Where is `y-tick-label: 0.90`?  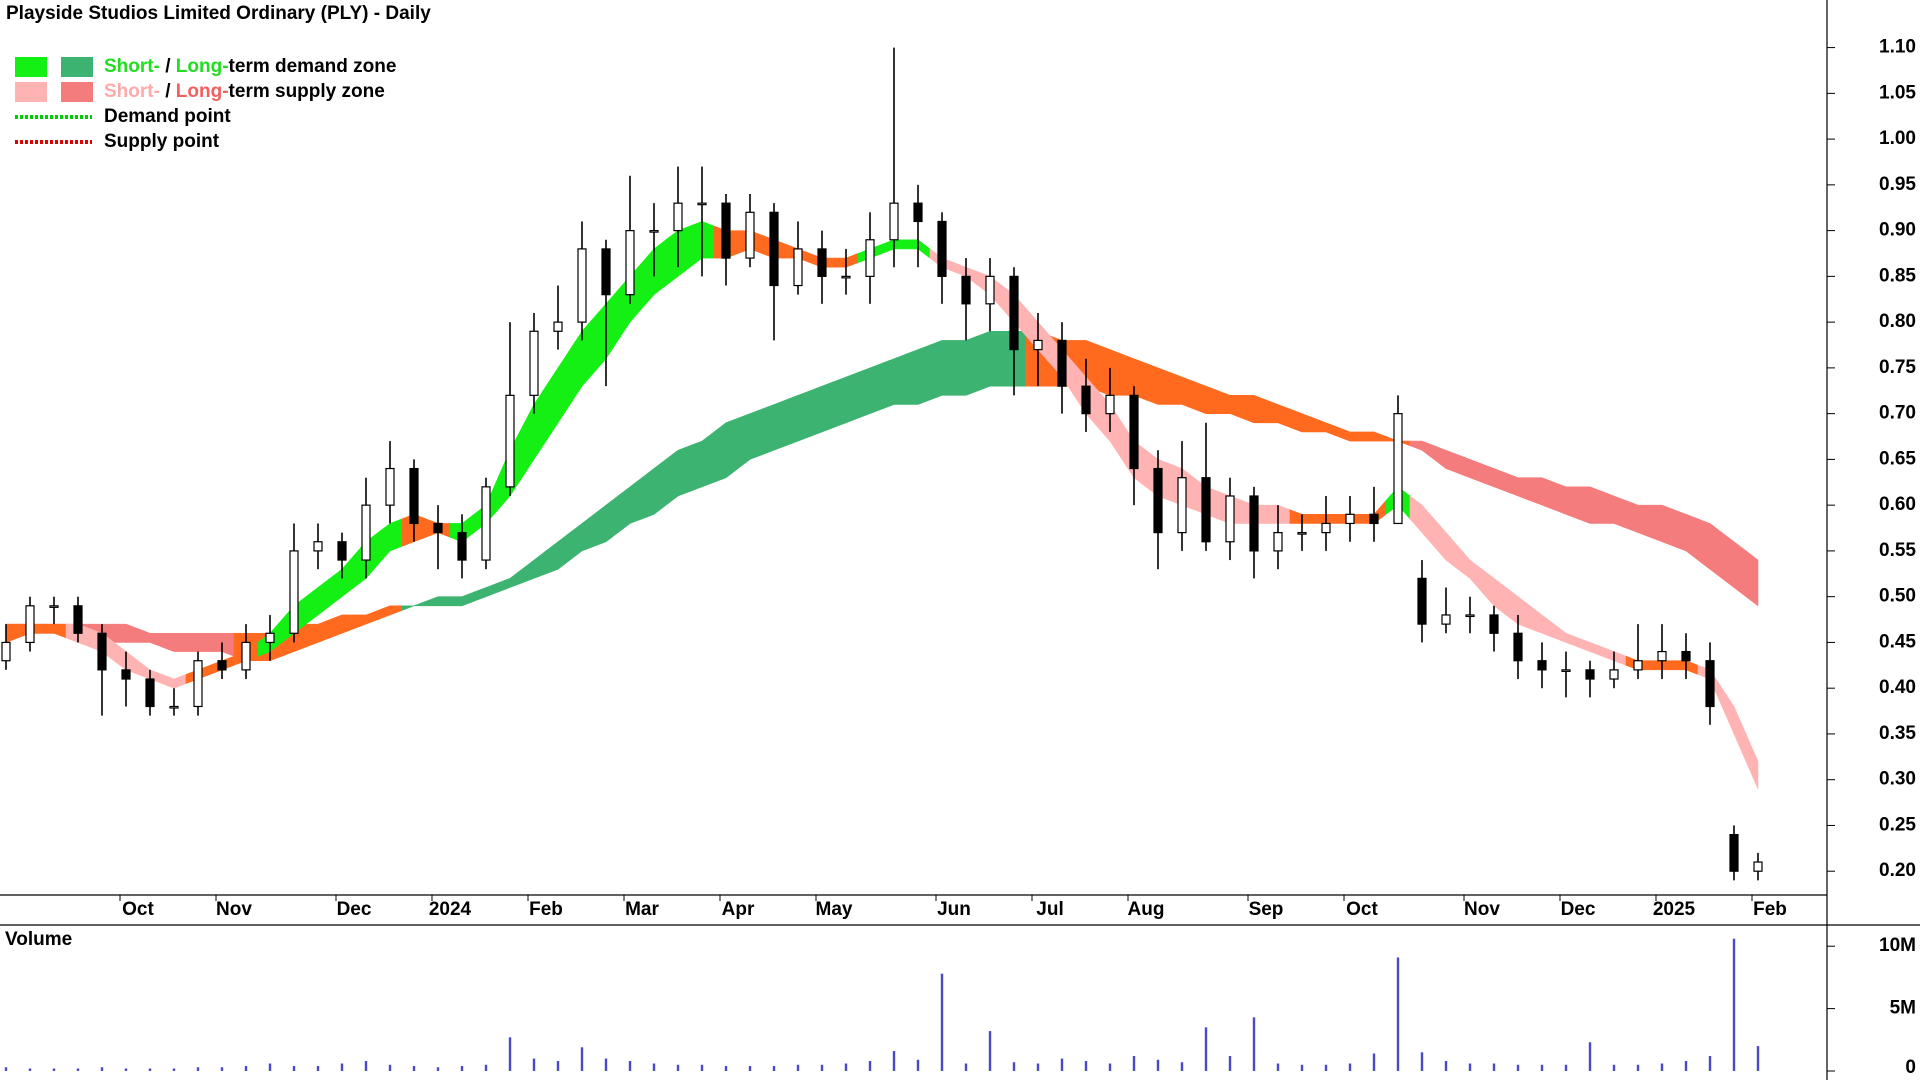
y-tick-label: 0.90 is located at coordinates (1897, 230).